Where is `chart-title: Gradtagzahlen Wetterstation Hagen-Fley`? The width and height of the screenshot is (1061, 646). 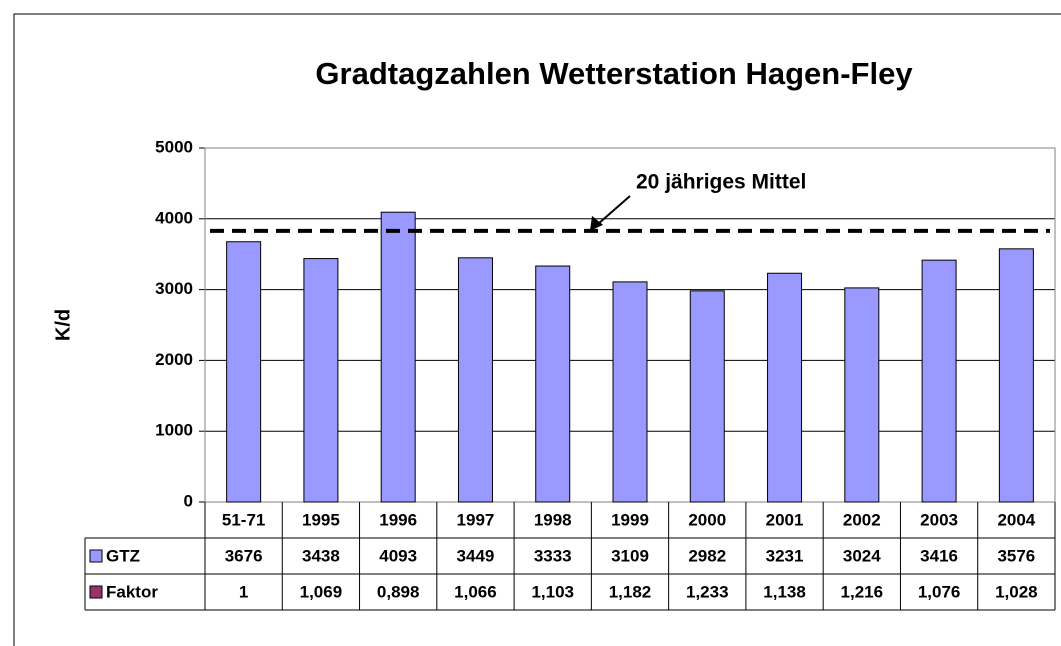 chart-title: Gradtagzahlen Wetterstation Hagen-Fley is located at coordinates (614, 73).